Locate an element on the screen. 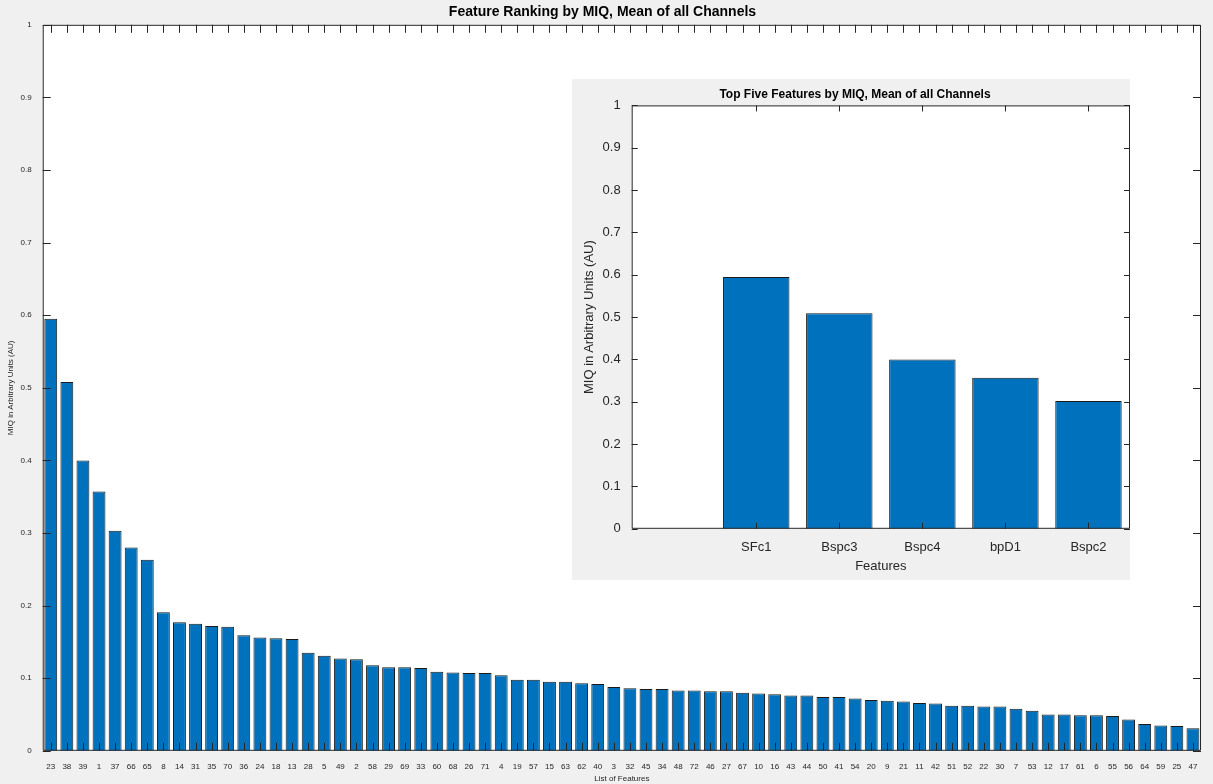 The height and width of the screenshot is (784, 1213). x-tick-label: 45 is located at coordinates (646, 766).